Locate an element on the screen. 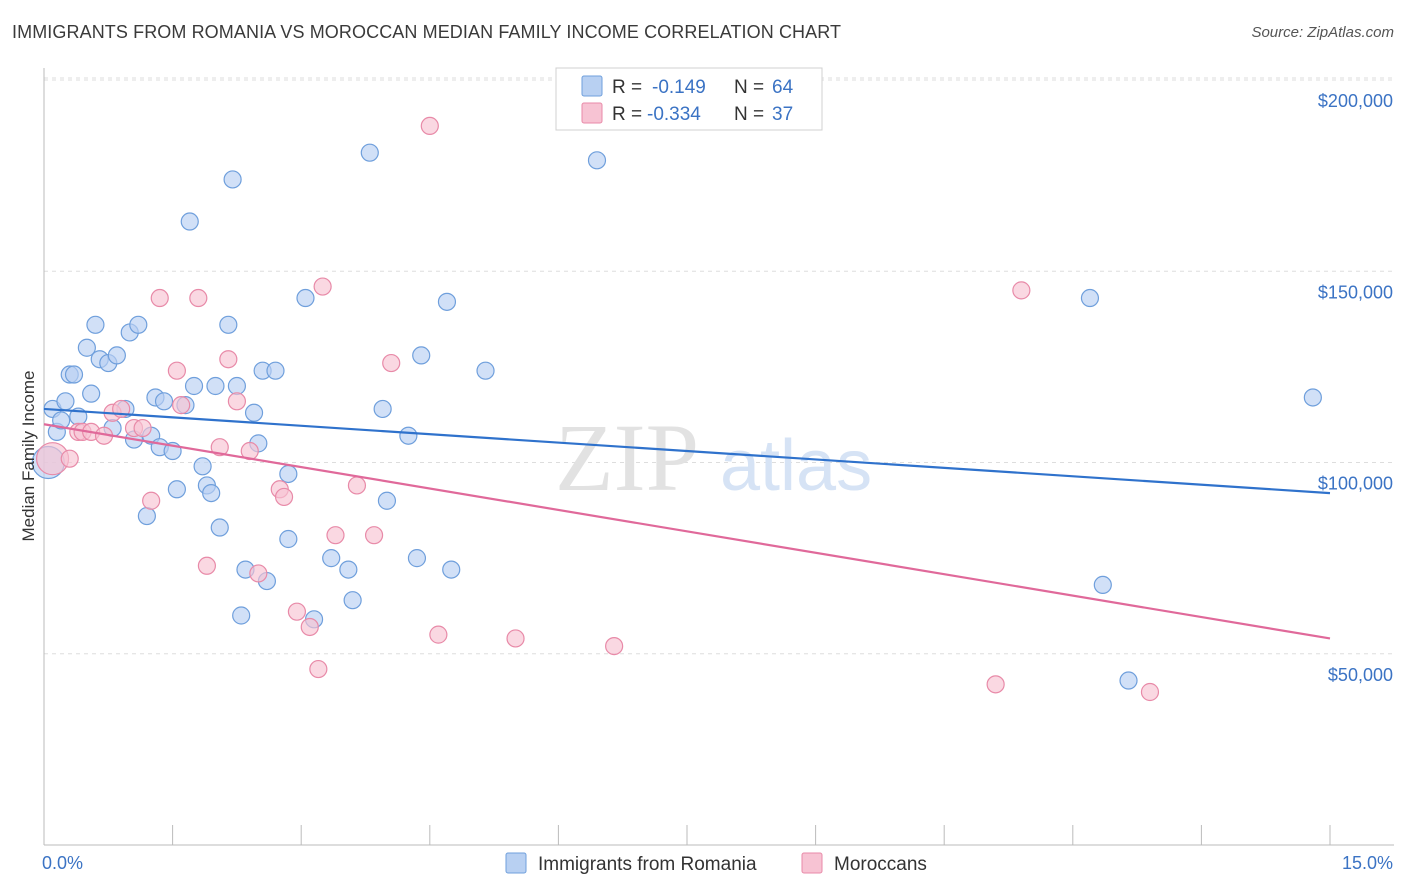  y-tick-label: $50,000 is located at coordinates (1360, 675).